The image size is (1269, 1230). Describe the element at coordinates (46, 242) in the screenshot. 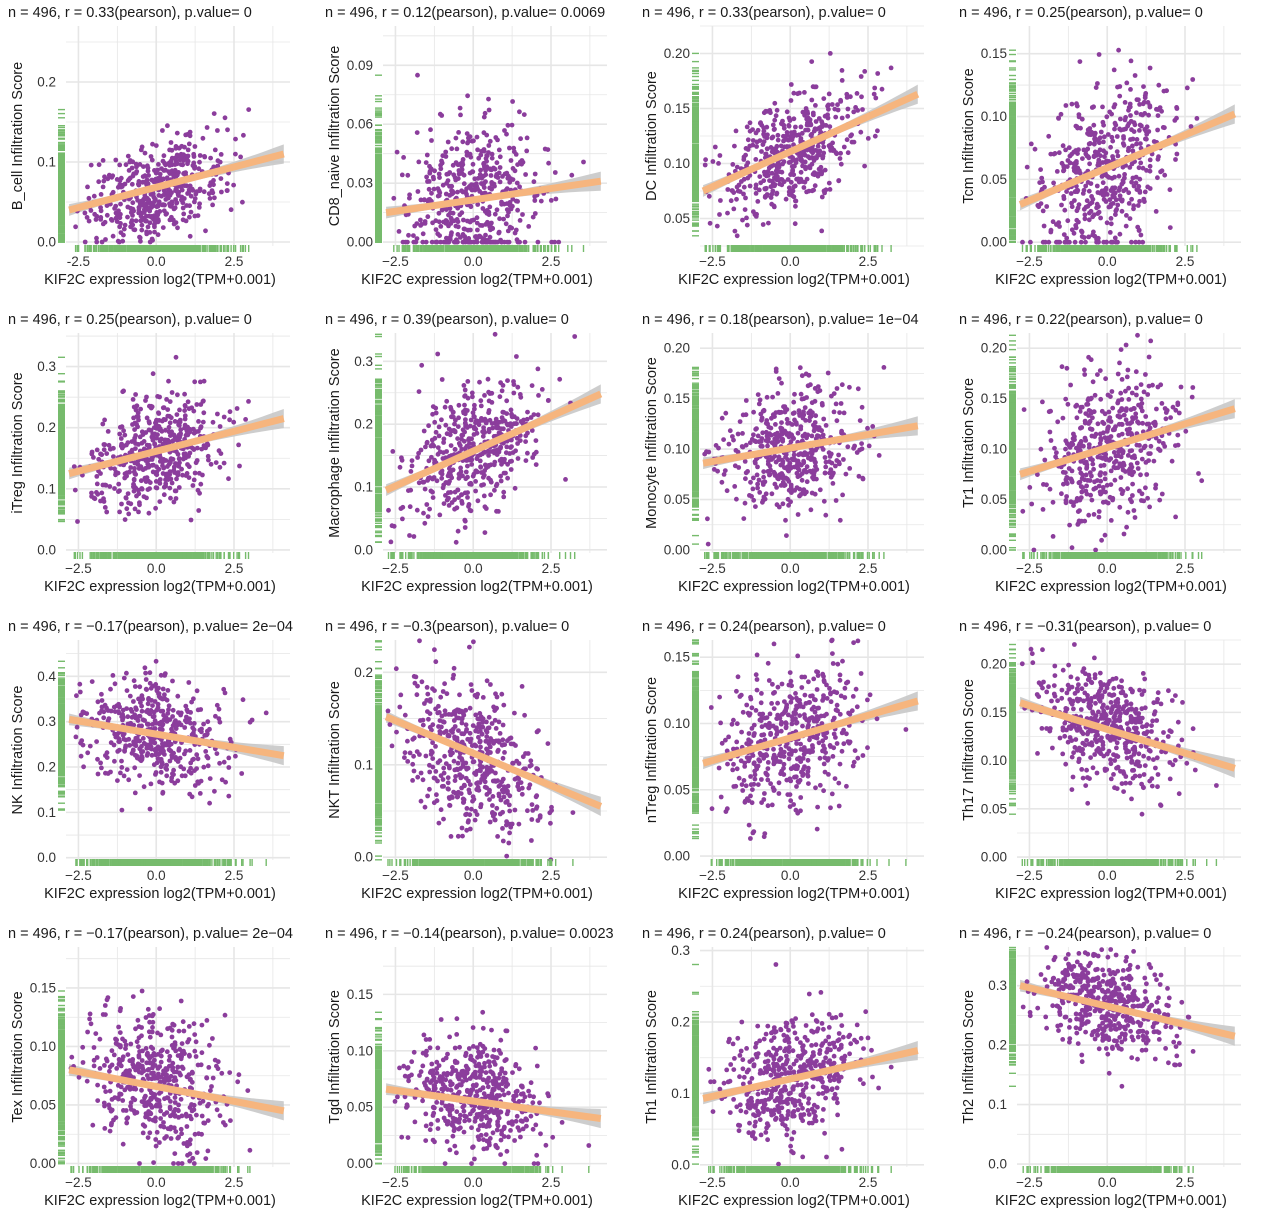

I see `y-tick-label: 0.0` at that location.